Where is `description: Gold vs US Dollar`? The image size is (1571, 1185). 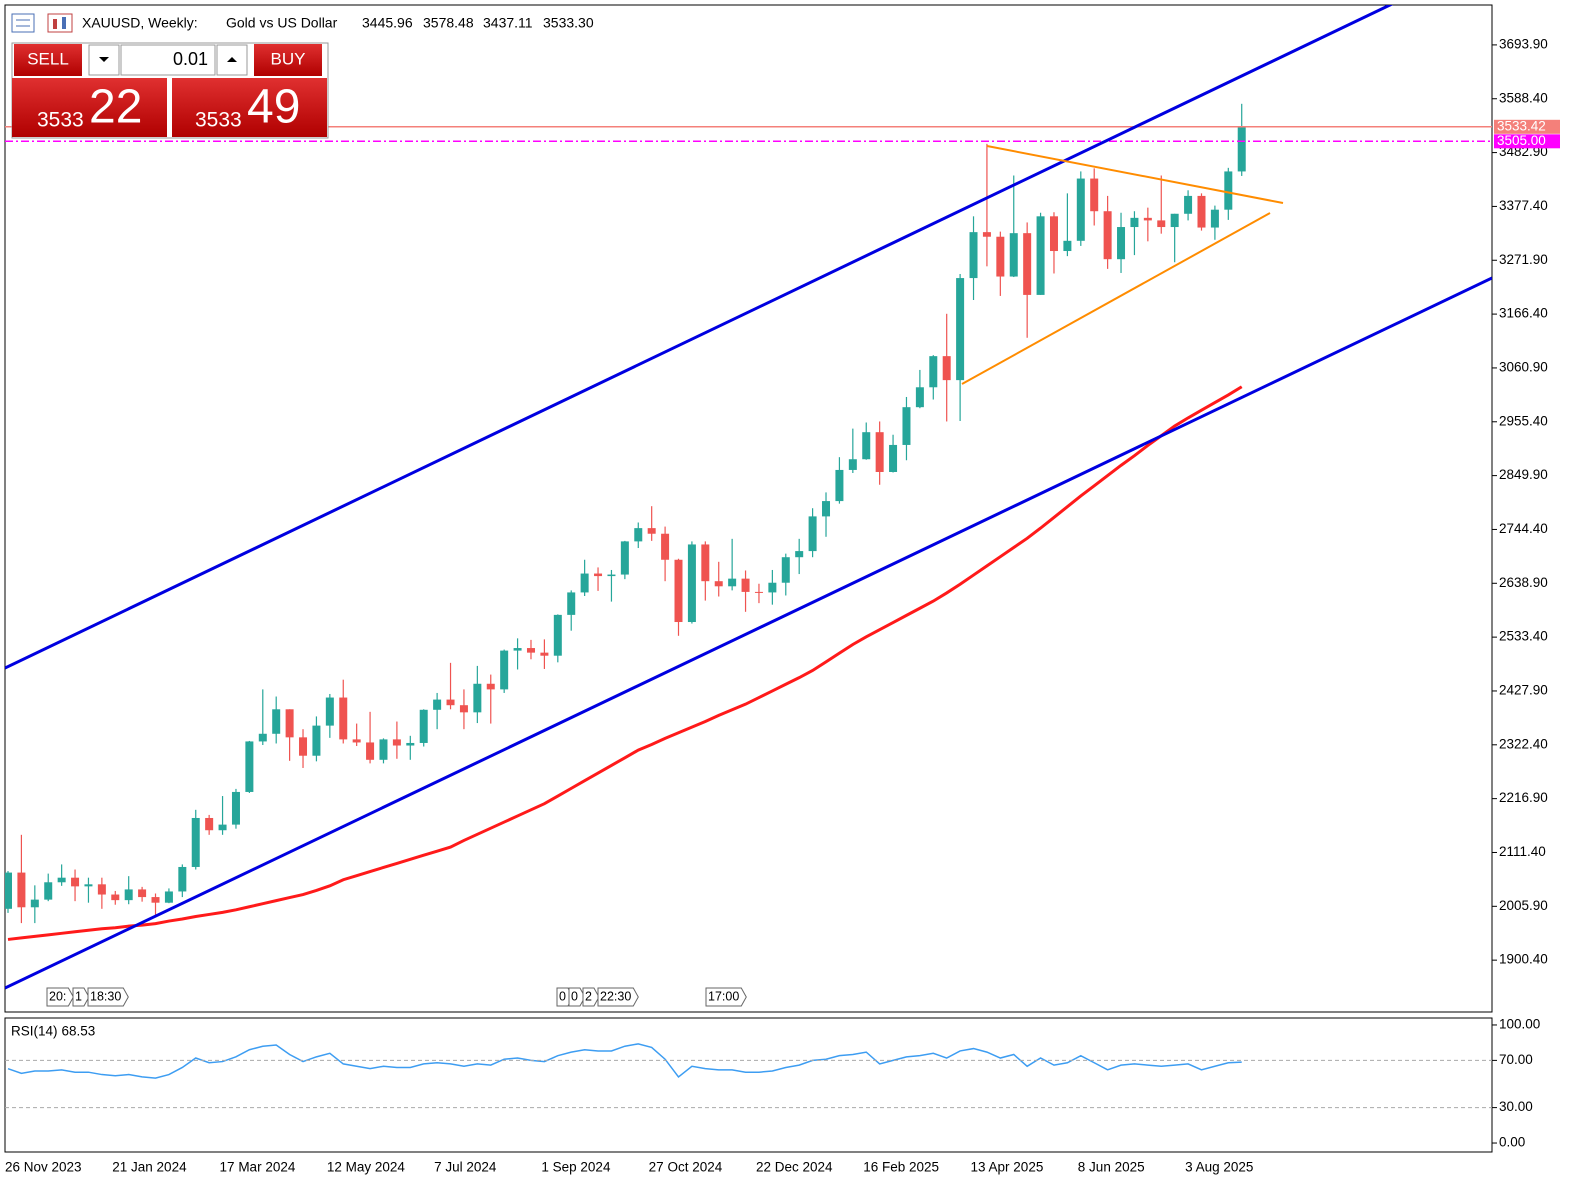 description: Gold vs US Dollar is located at coordinates (282, 23).